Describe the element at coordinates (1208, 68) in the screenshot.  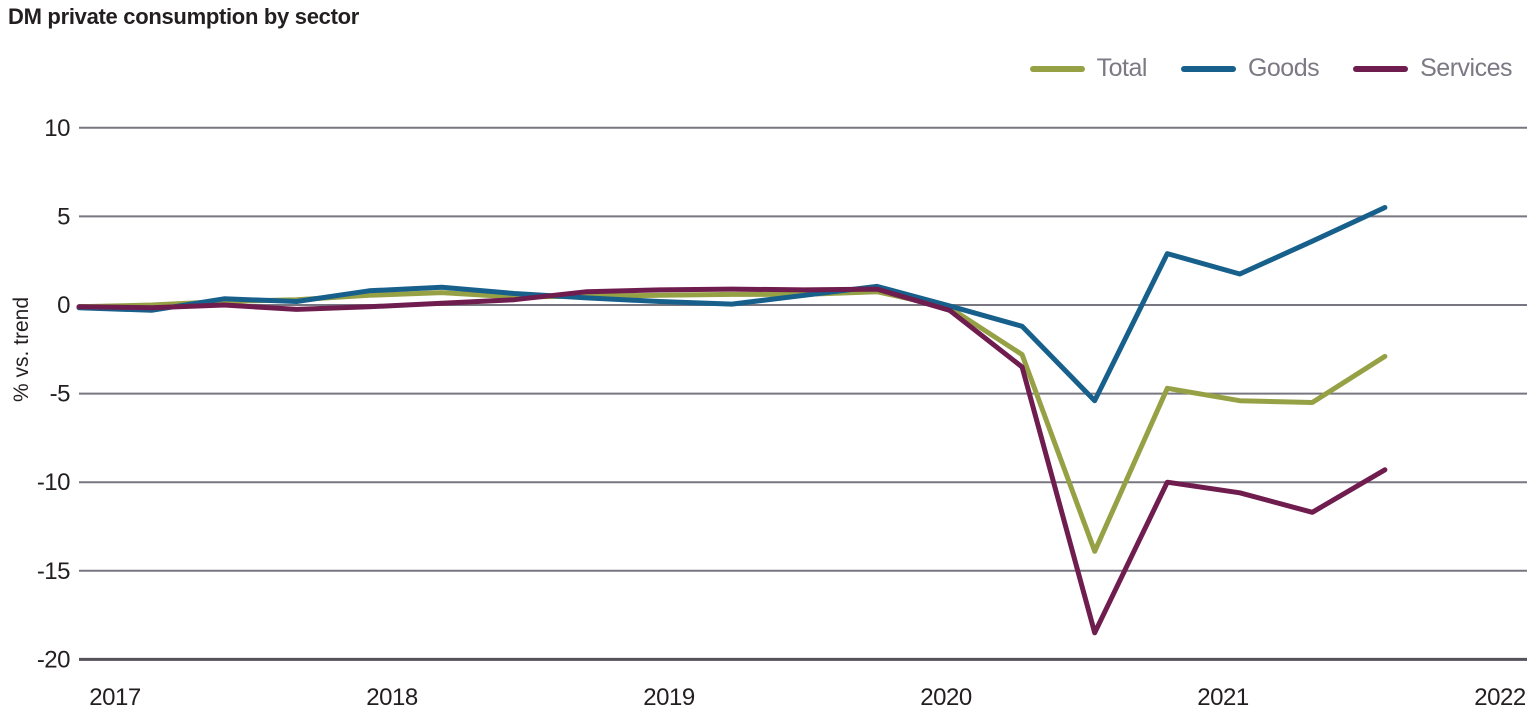
I see `goods-line-swatch` at that location.